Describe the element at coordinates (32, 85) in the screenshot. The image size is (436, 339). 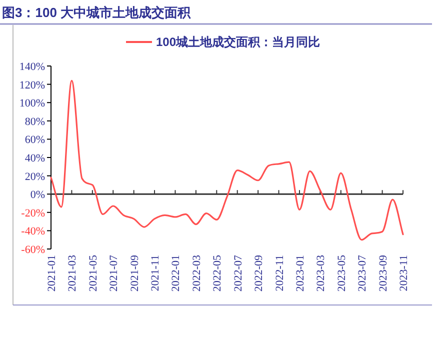
I see `y-tick-label: 120%` at that location.